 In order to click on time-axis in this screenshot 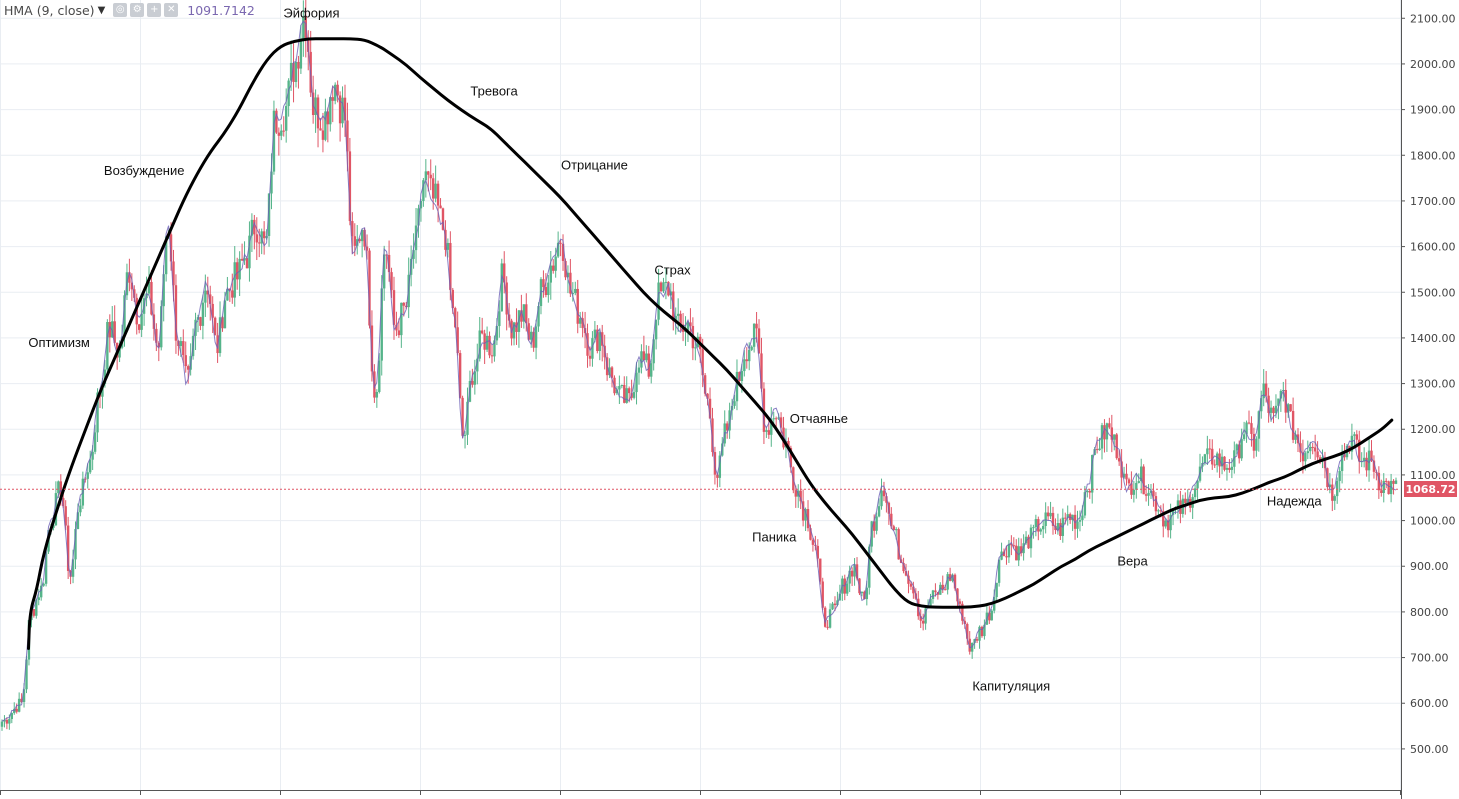, I will do `click(700, 792)`.